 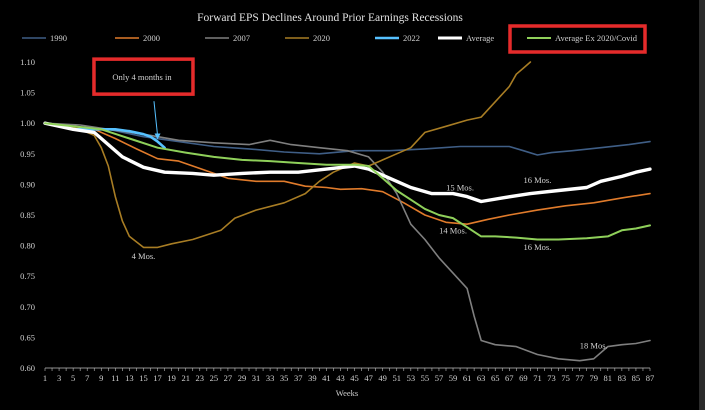 What do you see at coordinates (312, 378) in the screenshot?
I see `x-tick-label: 39` at bounding box center [312, 378].